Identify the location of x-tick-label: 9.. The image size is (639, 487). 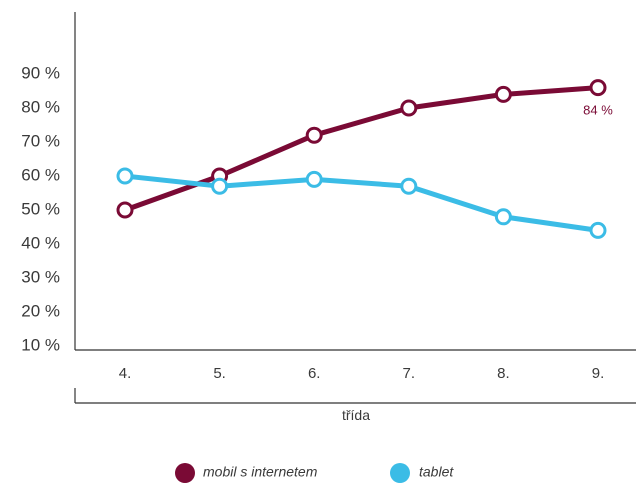
(598, 373).